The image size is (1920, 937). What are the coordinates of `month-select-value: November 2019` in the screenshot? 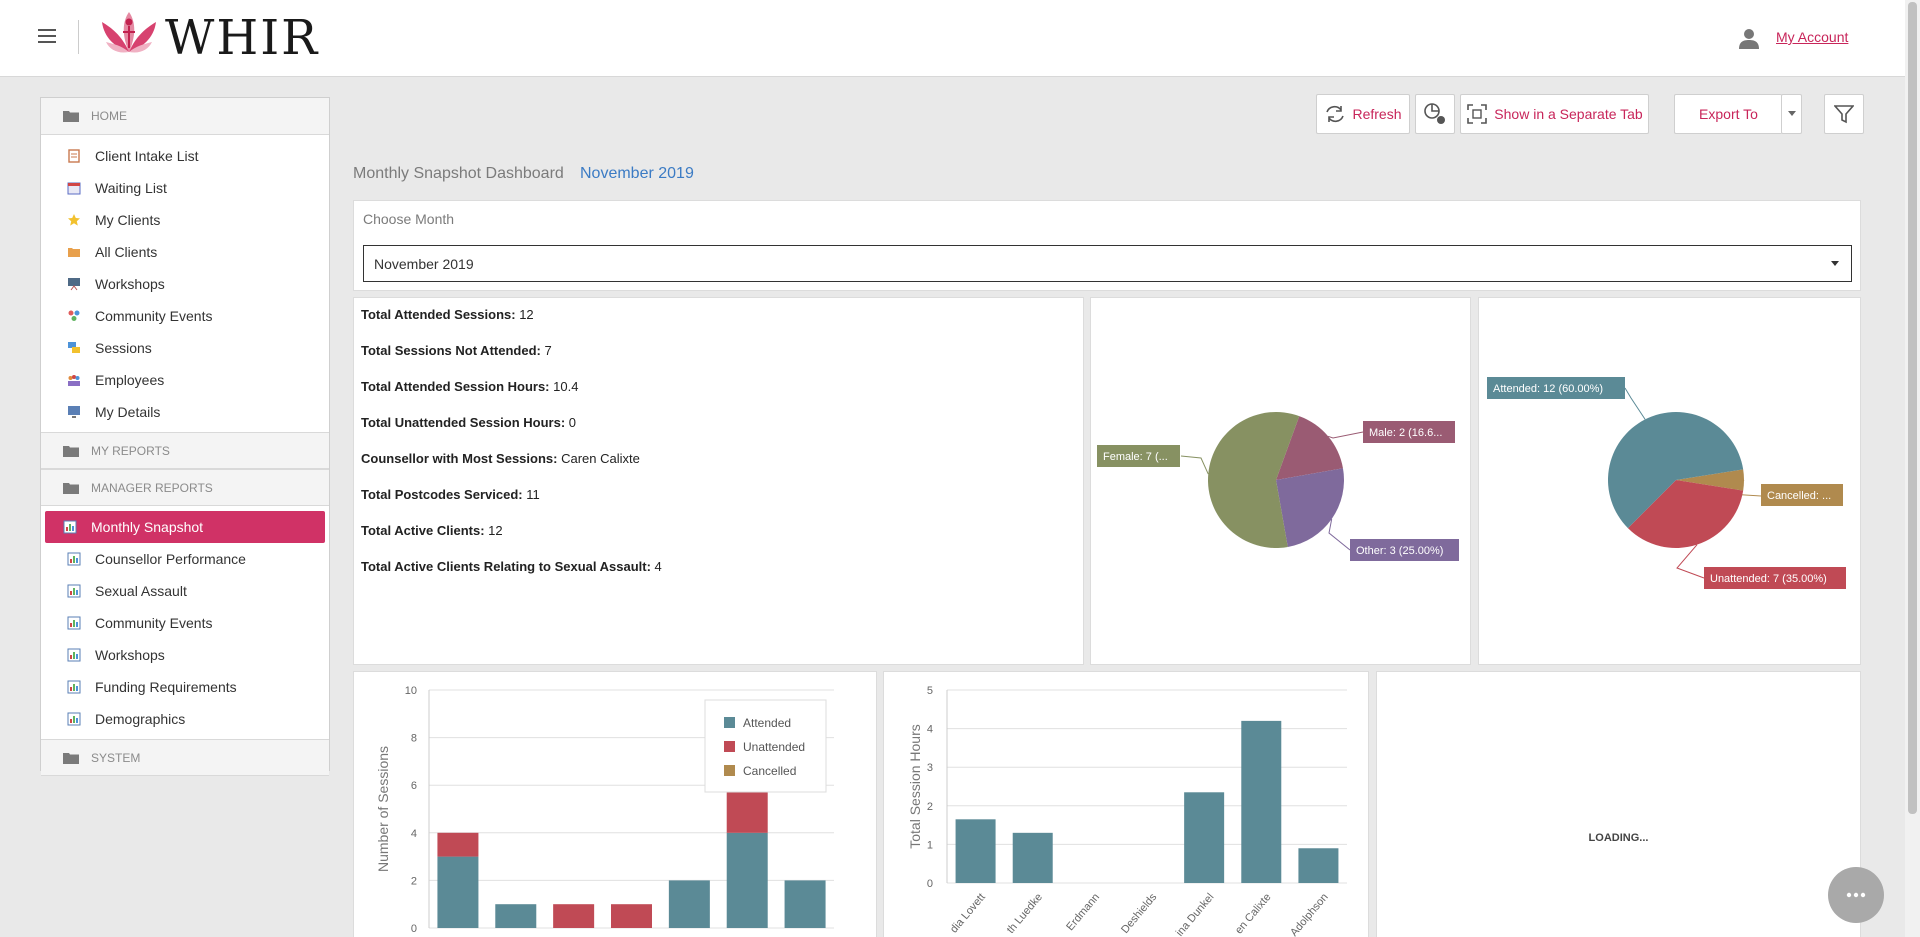 It's located at (424, 263).